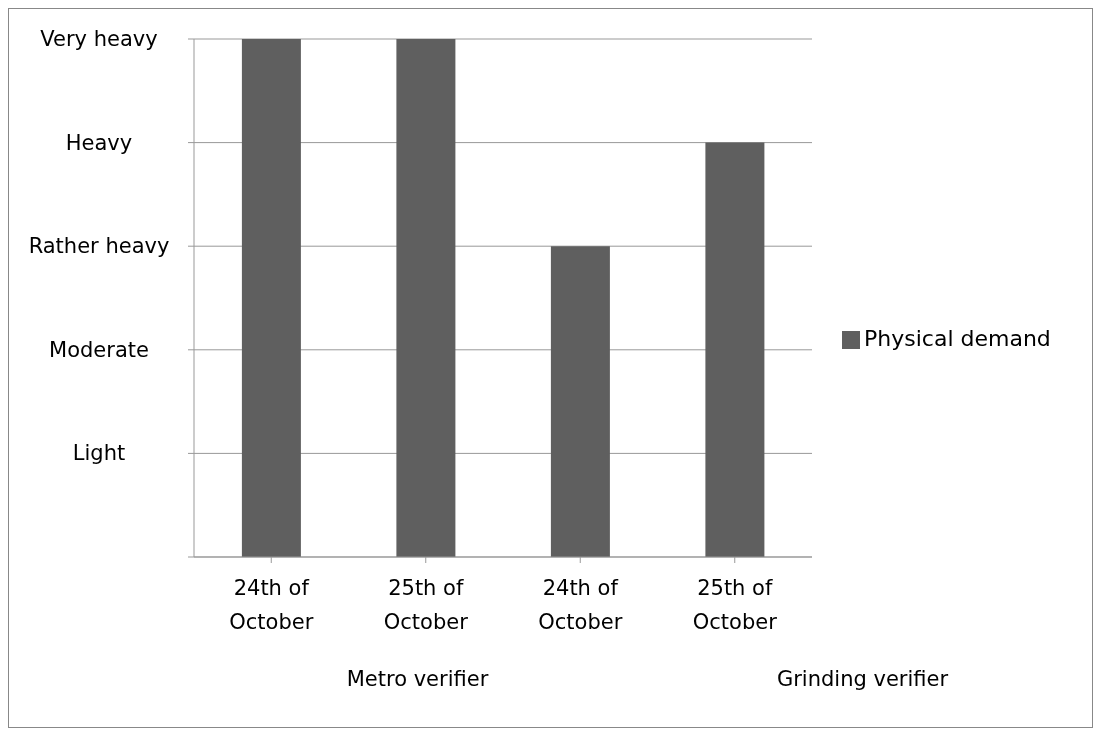 This screenshot has height=738, width=1101. I want to click on category-label: Rather heavy, so click(99, 246).